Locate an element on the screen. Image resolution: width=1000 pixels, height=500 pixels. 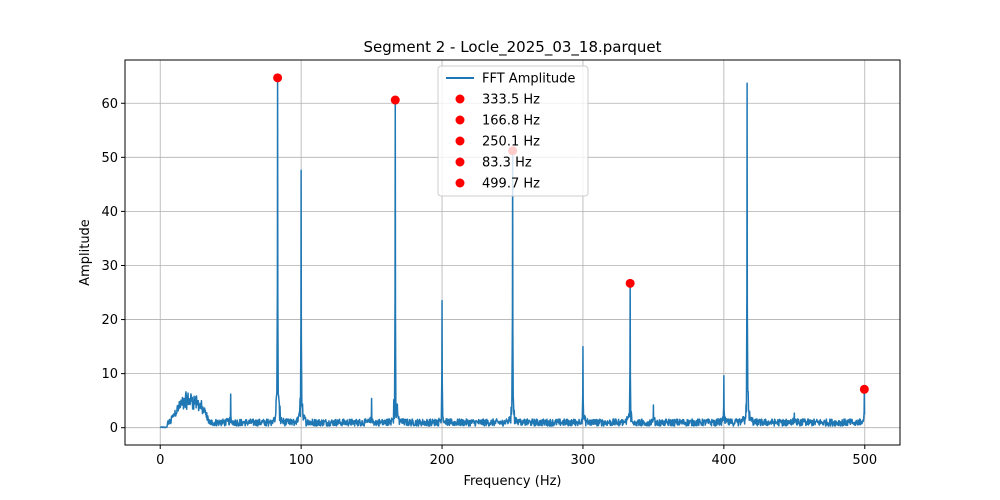
x-tick-label: 100 is located at coordinates (301, 460).